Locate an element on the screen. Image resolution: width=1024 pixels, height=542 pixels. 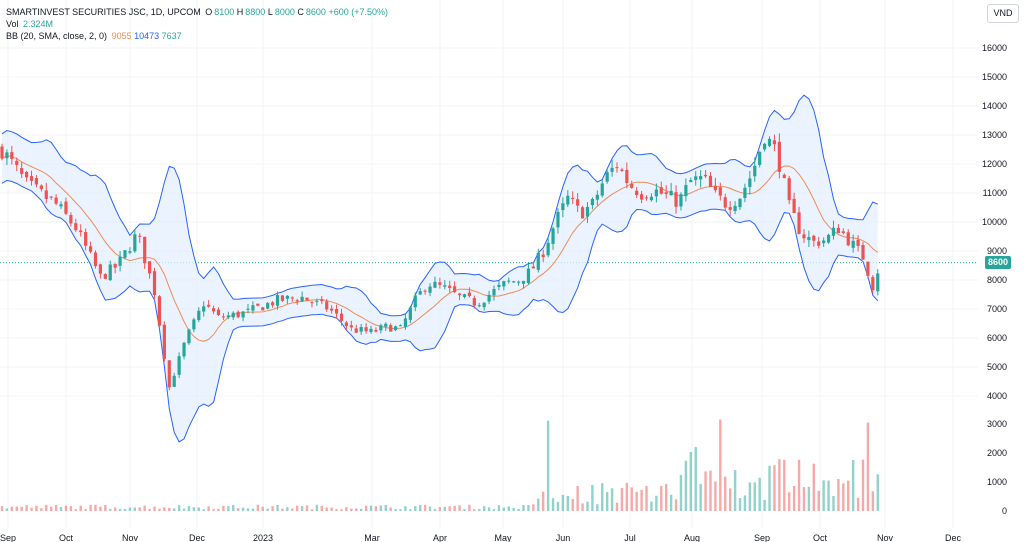
volume-bars is located at coordinates (439, 465).